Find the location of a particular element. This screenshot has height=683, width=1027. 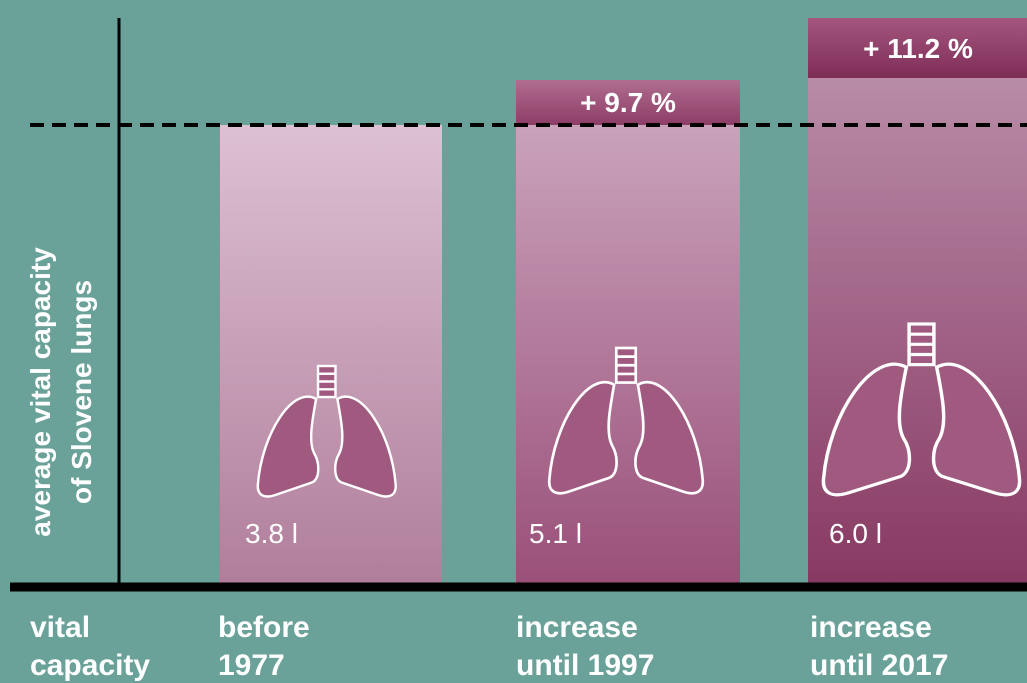

y-axis-label: average vital capacity is located at coordinates (40, 392).